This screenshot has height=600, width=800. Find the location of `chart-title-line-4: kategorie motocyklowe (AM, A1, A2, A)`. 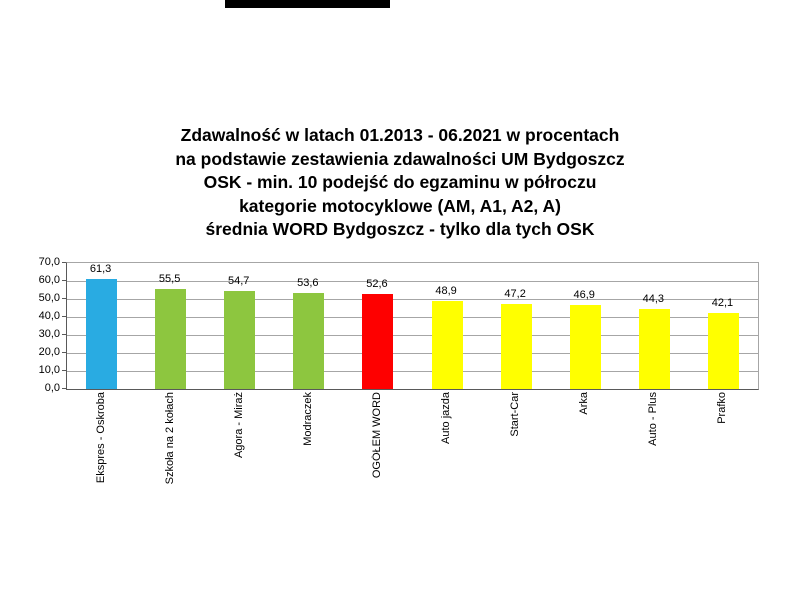

chart-title-line-4: kategorie motocyklowe (AM, A1, A2, A) is located at coordinates (400, 205).